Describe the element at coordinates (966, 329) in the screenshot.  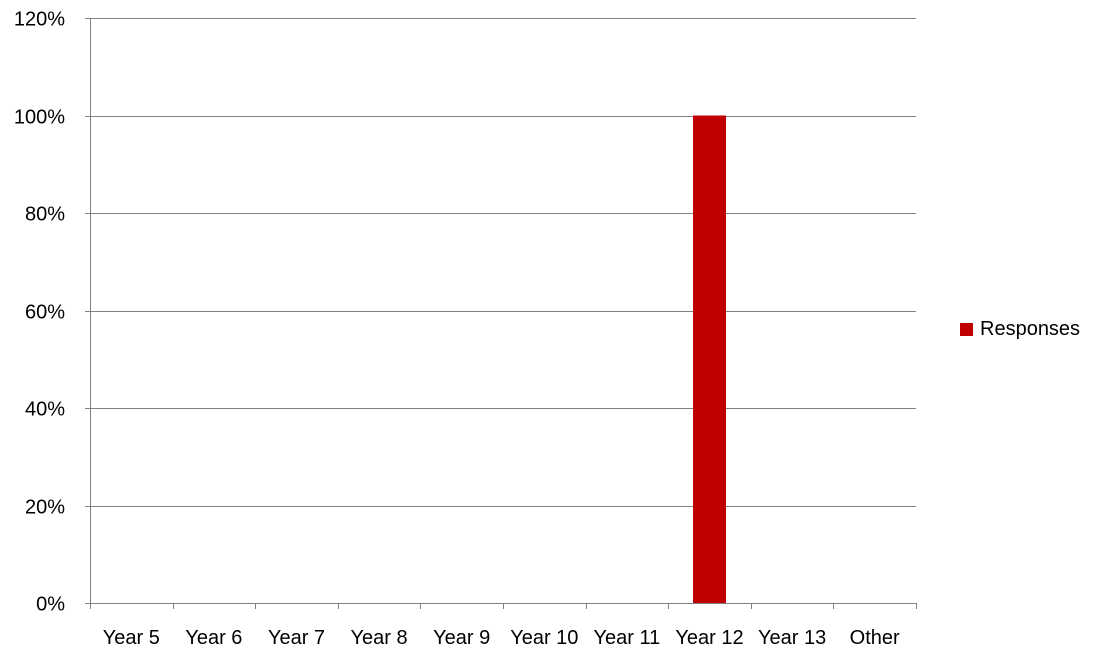
I see `legend-swatch-responses` at that location.